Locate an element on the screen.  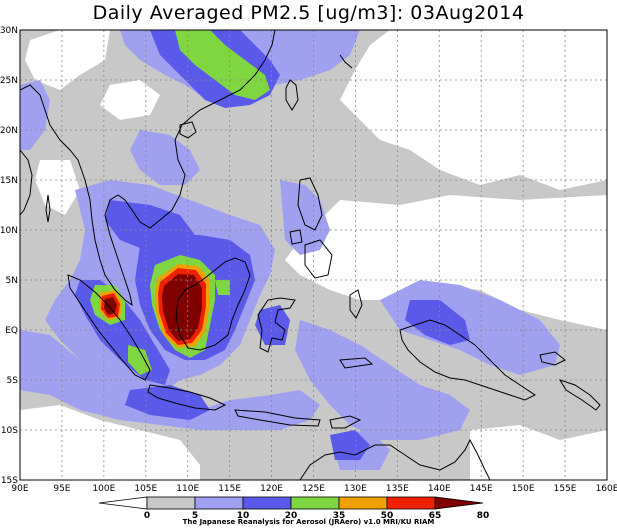
coast-solomon is located at coordinates (579, 395).